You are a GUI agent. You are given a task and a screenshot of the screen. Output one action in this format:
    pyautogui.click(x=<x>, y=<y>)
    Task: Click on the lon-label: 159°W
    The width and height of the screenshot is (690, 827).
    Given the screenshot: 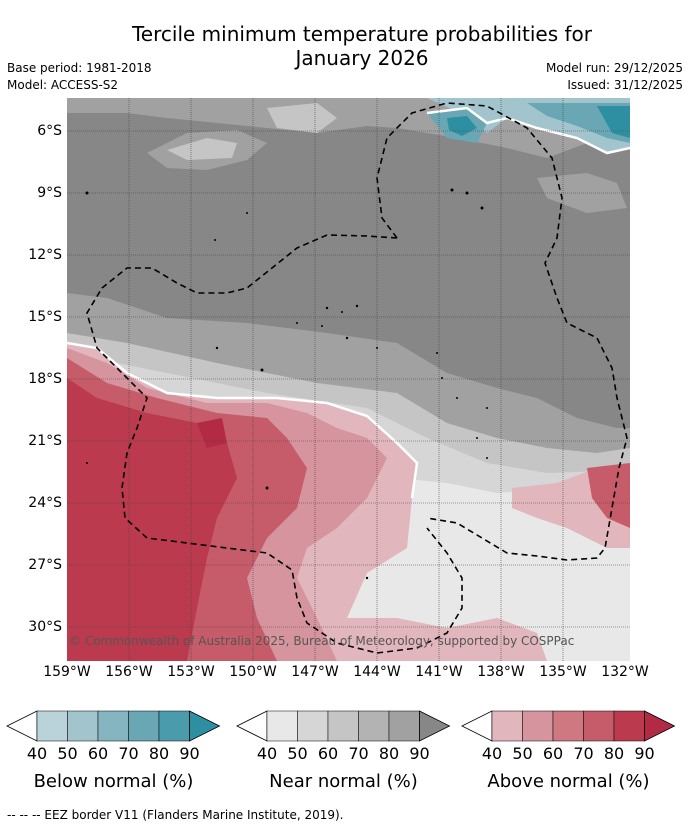 What is the action you would take?
    pyautogui.click(x=67, y=672)
    